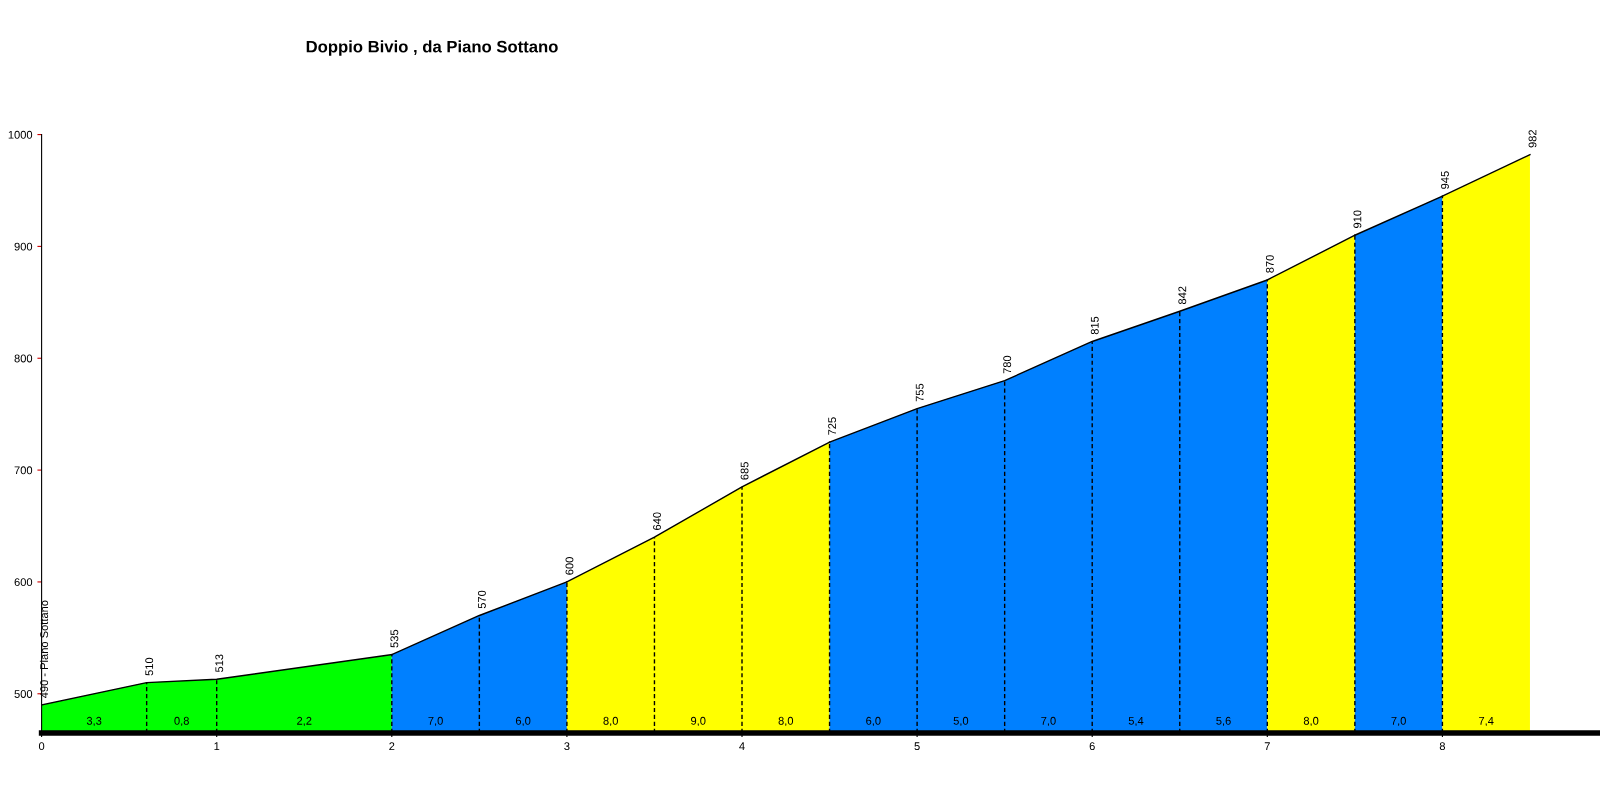  Describe the element at coordinates (569, 566) in the screenshot. I see `data-label: 600` at that location.